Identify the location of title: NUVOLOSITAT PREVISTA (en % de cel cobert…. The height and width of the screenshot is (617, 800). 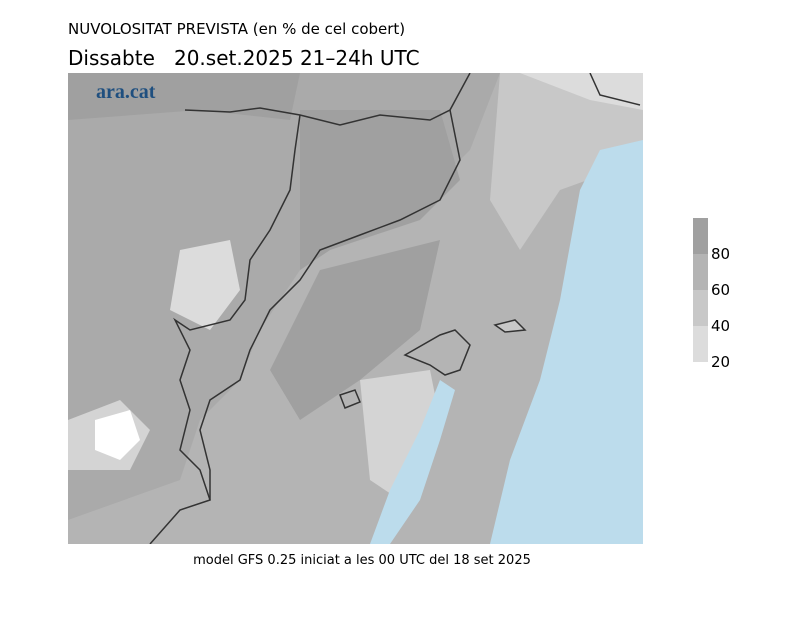
(236, 29).